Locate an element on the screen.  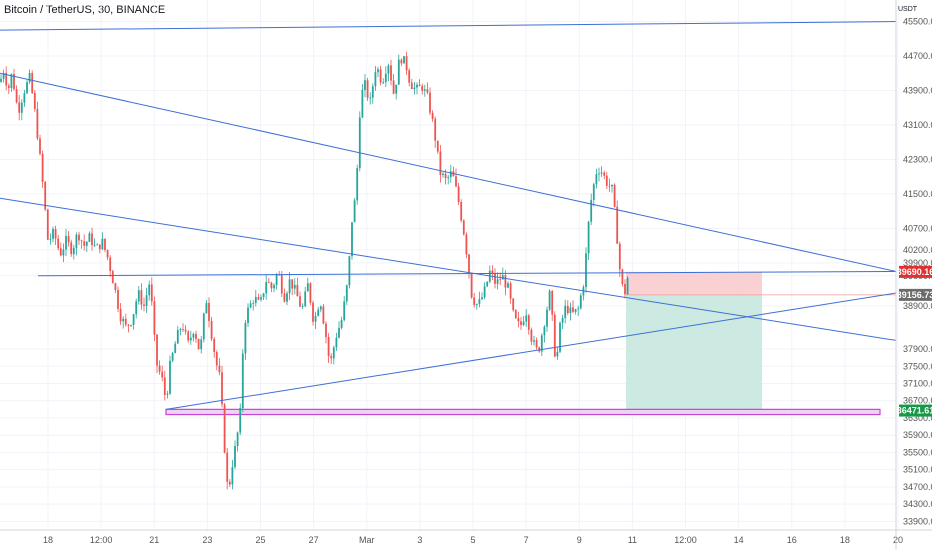
price-badge-layer: 39690.16 39156.73 36471.61 is located at coordinates (914, 341).